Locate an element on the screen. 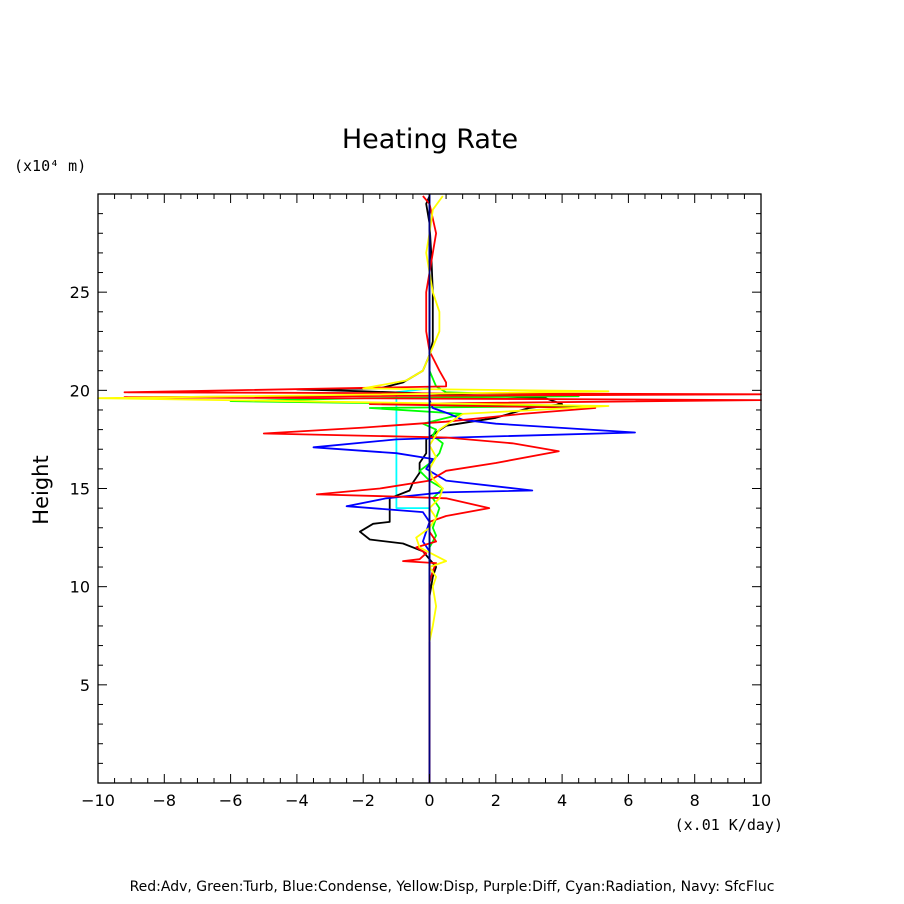 The image size is (904, 904). x-tick-label: 0 is located at coordinates (429, 800).